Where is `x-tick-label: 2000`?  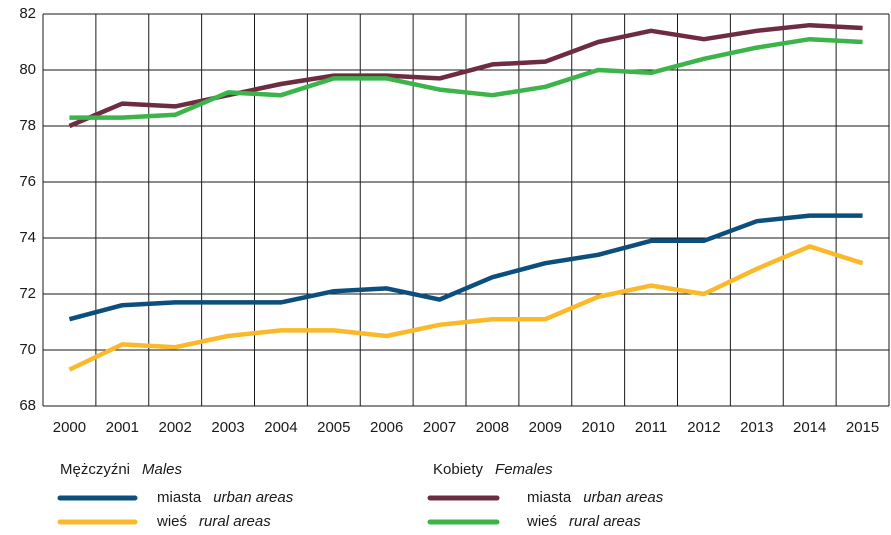
x-tick-label: 2000 is located at coordinates (69, 427).